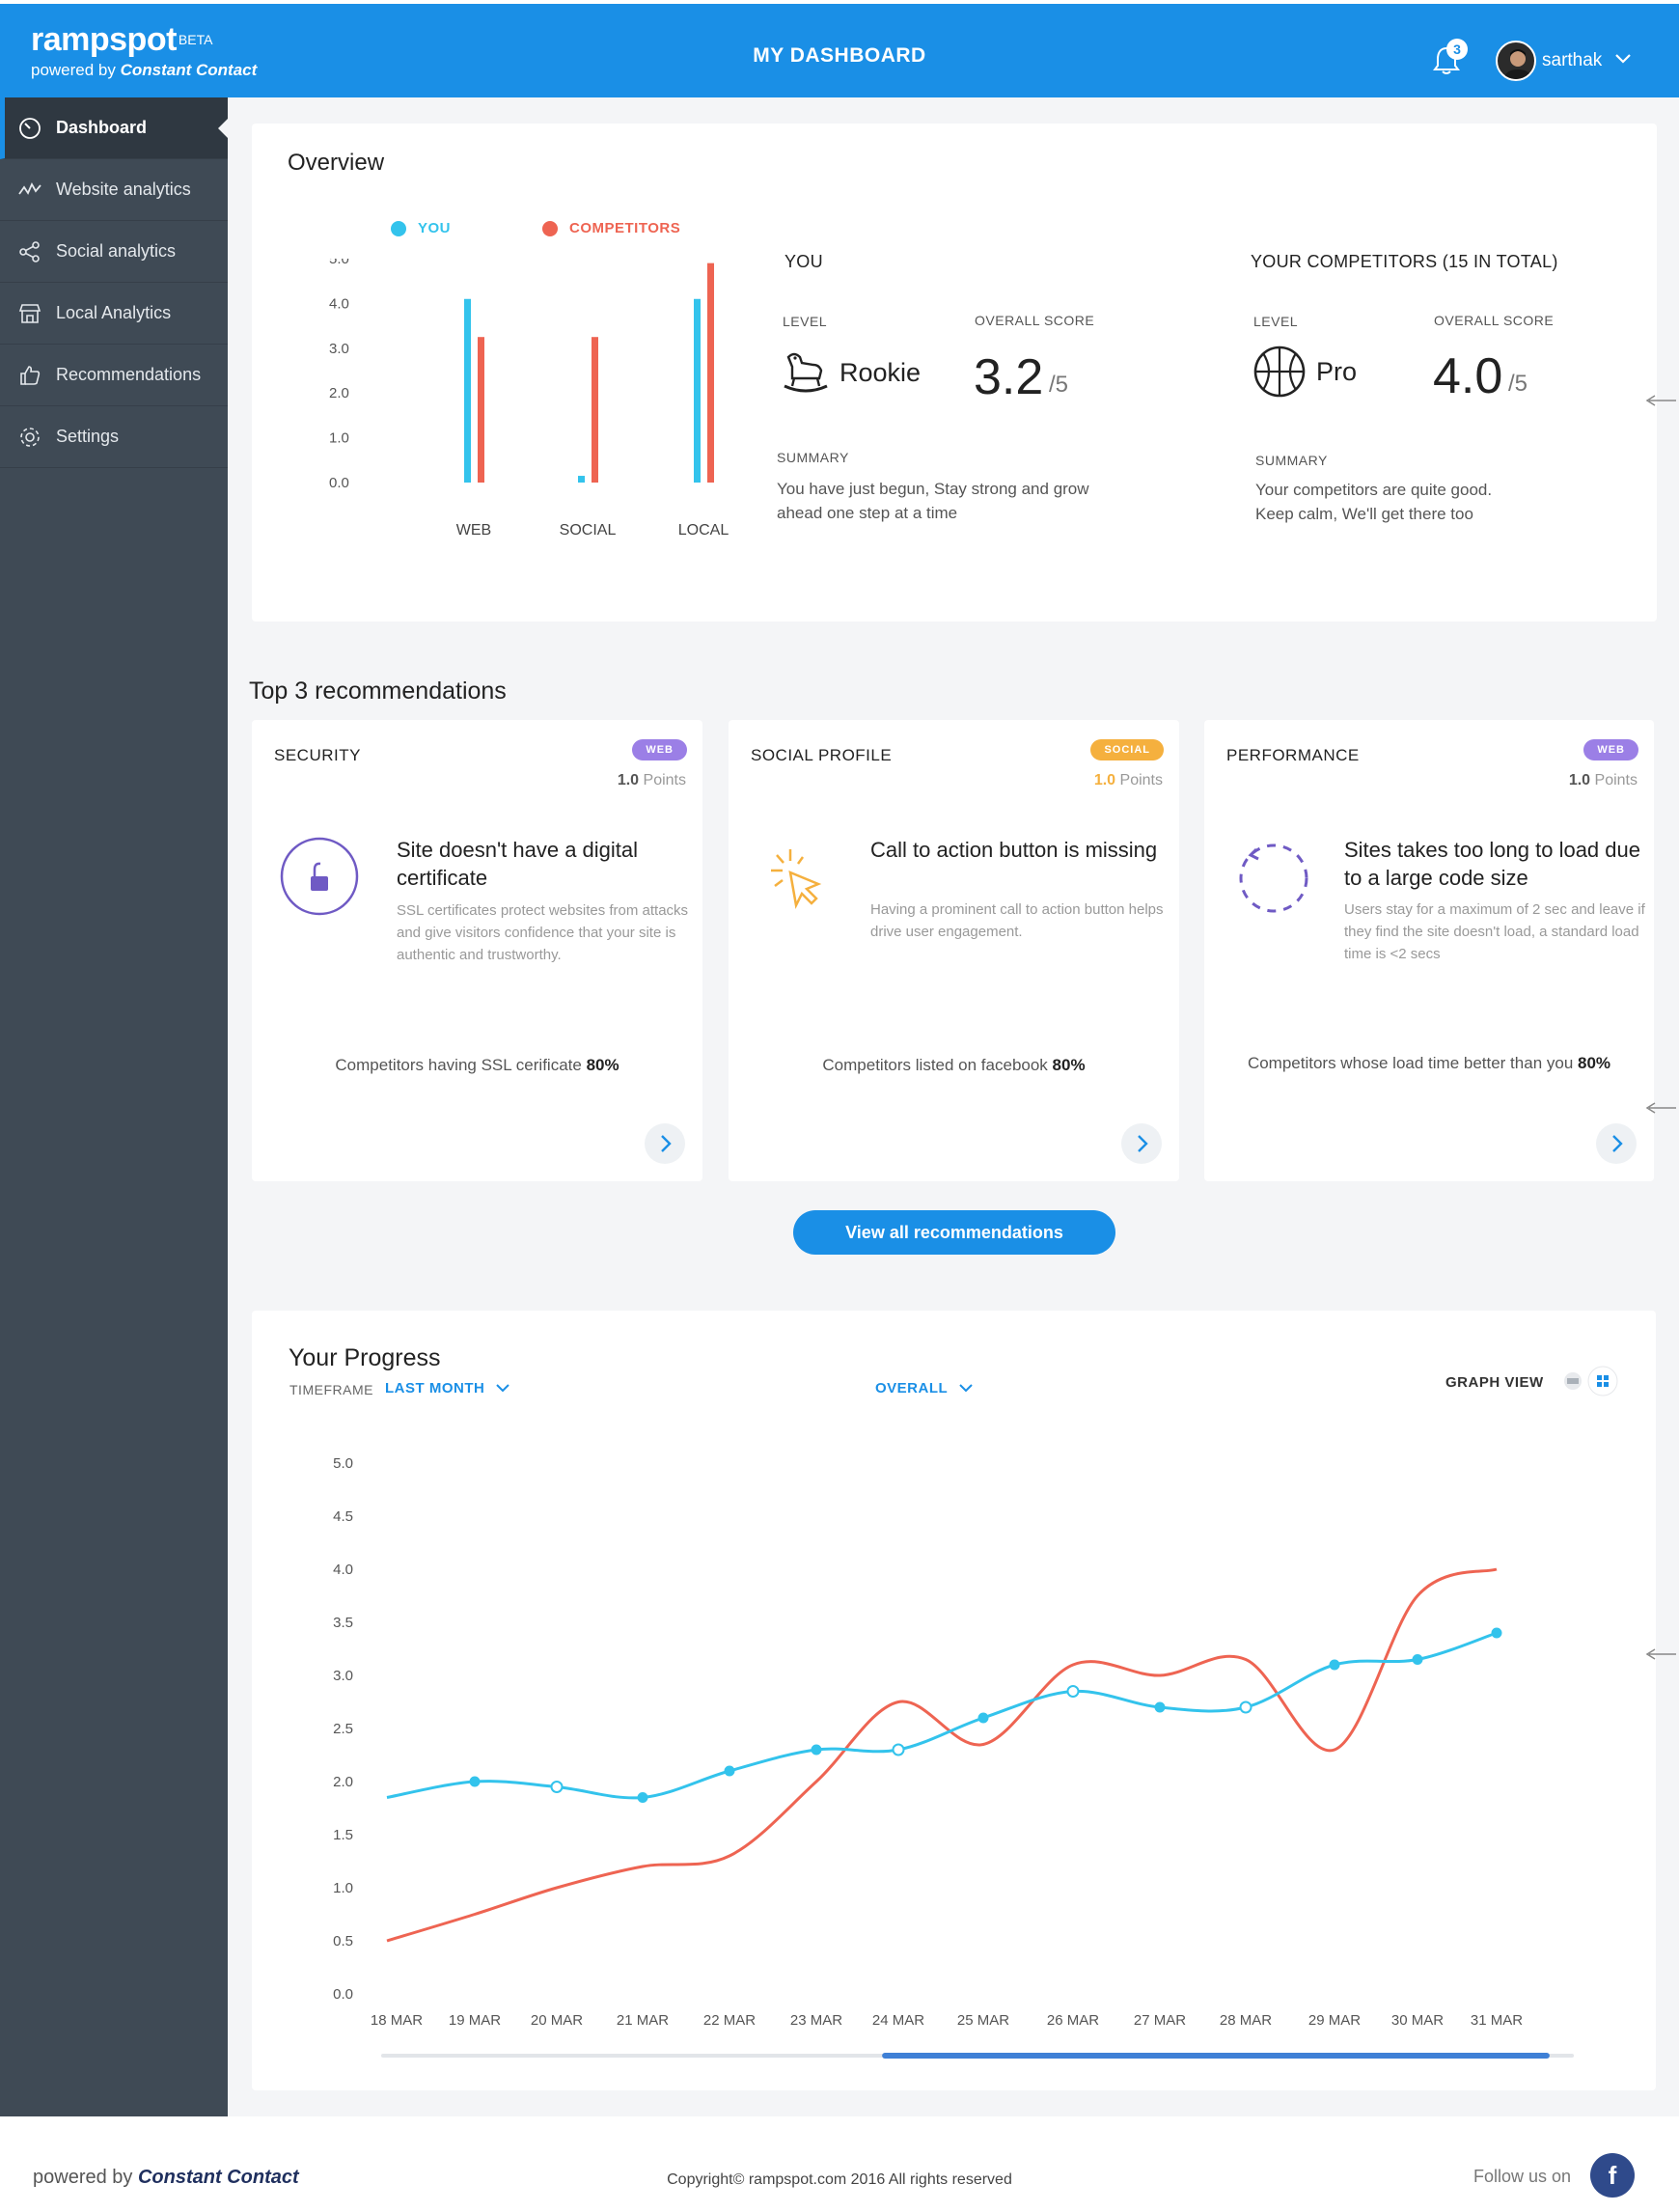 This screenshot has height=2212, width=1679. What do you see at coordinates (588, 530) in the screenshot?
I see `x-tick-label: SOCIAL` at bounding box center [588, 530].